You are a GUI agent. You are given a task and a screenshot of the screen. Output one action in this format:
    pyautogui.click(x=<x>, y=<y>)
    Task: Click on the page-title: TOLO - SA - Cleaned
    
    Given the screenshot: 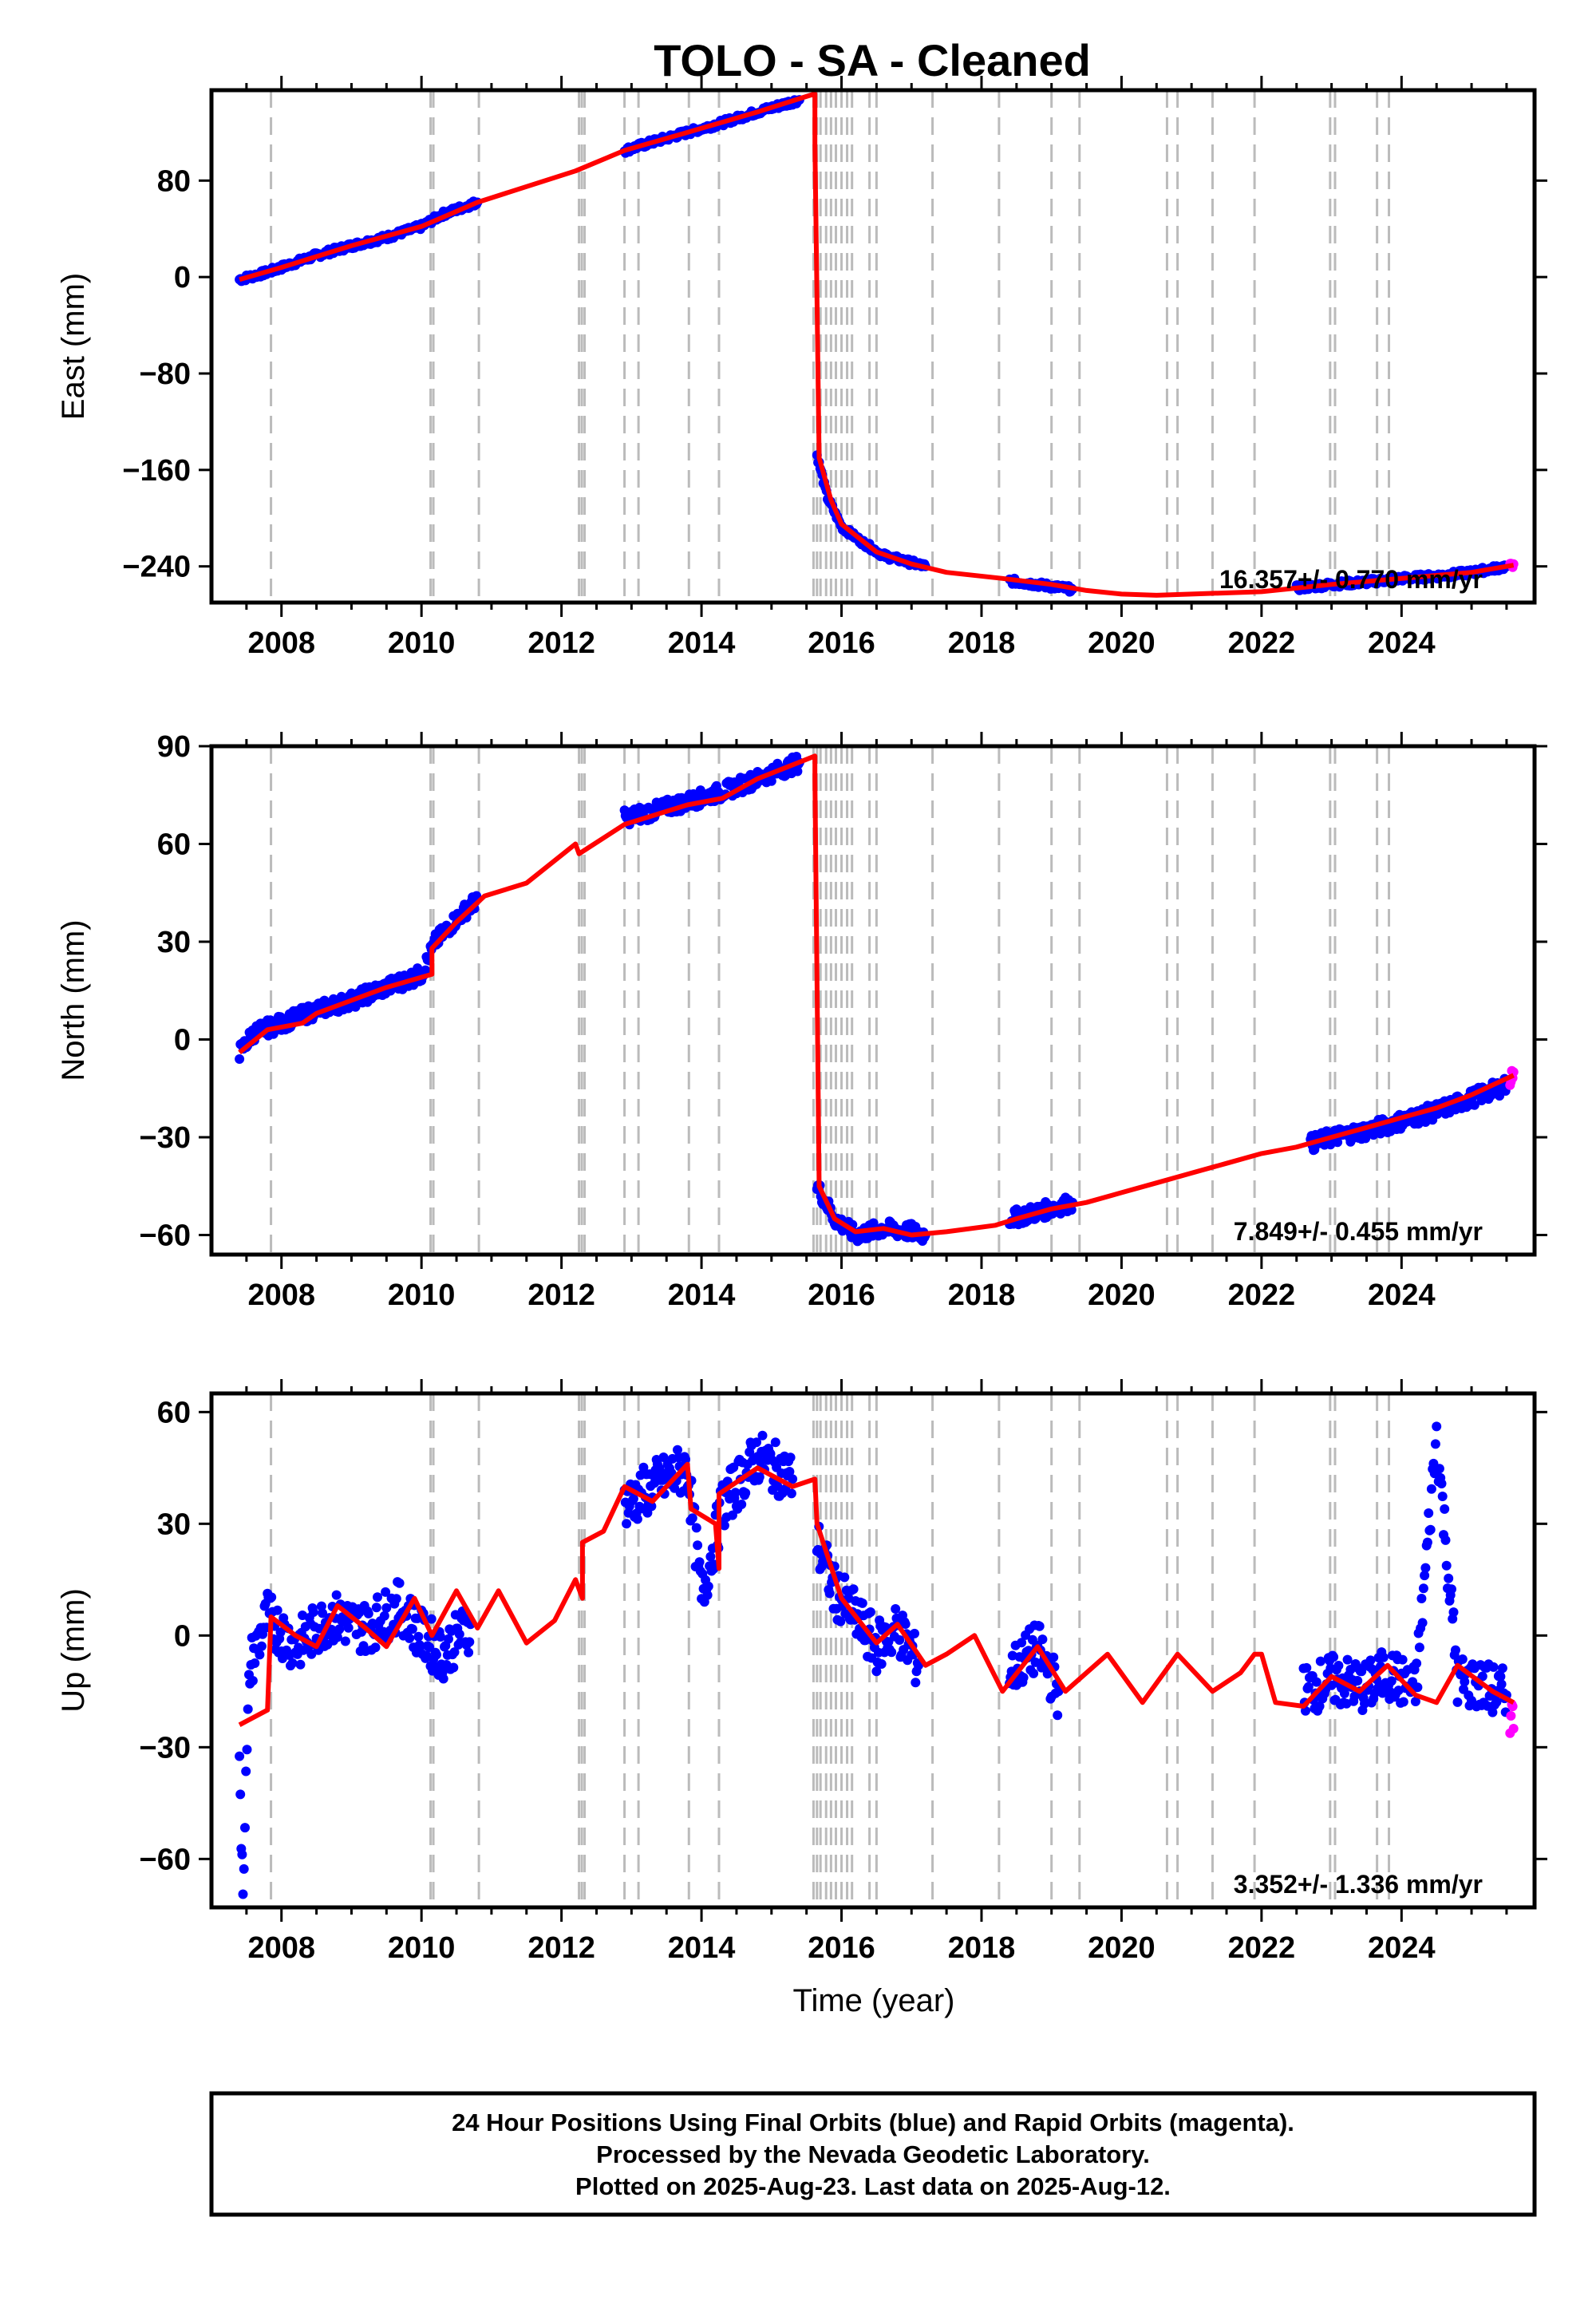 What is the action you would take?
    pyautogui.click(x=873, y=60)
    